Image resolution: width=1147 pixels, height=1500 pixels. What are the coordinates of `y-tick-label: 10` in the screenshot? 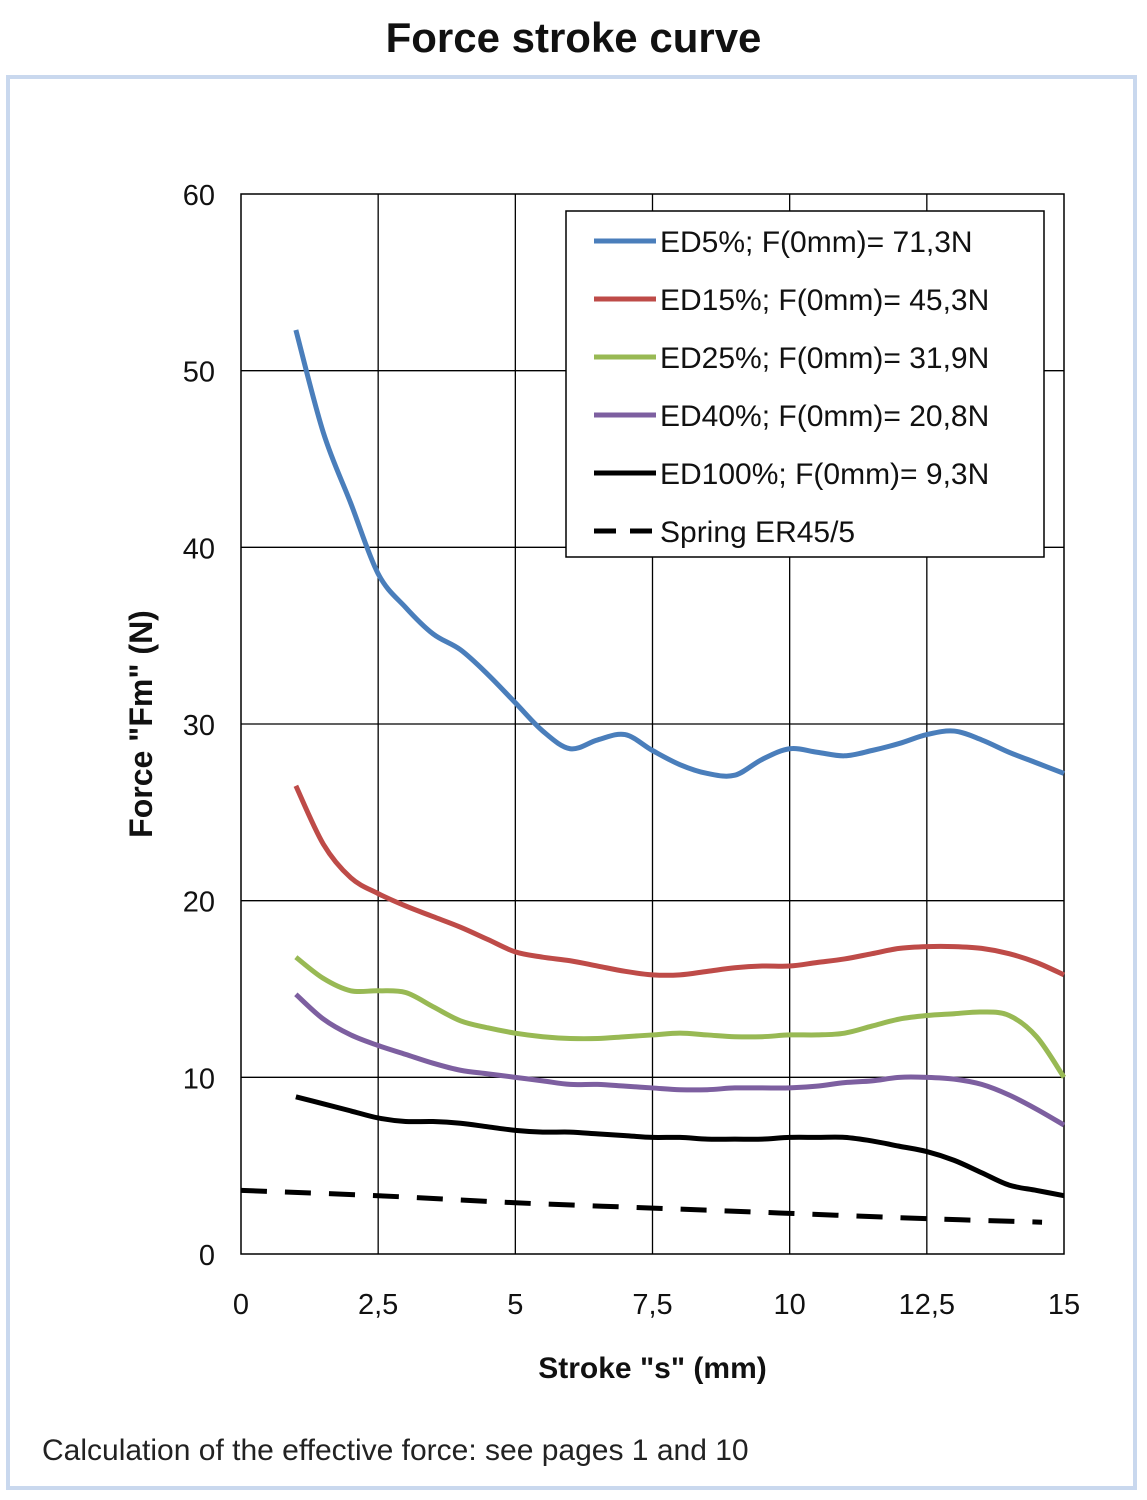 It's located at (199, 1079).